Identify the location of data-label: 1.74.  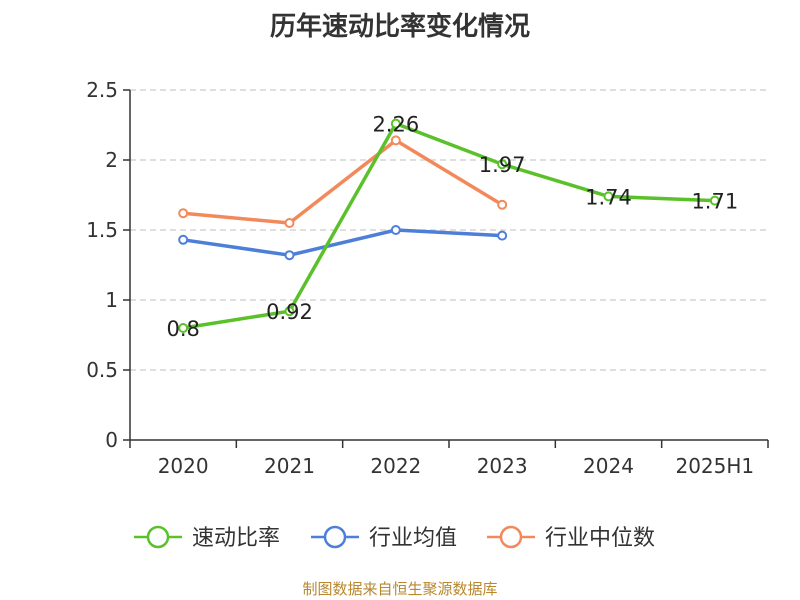
(608, 197).